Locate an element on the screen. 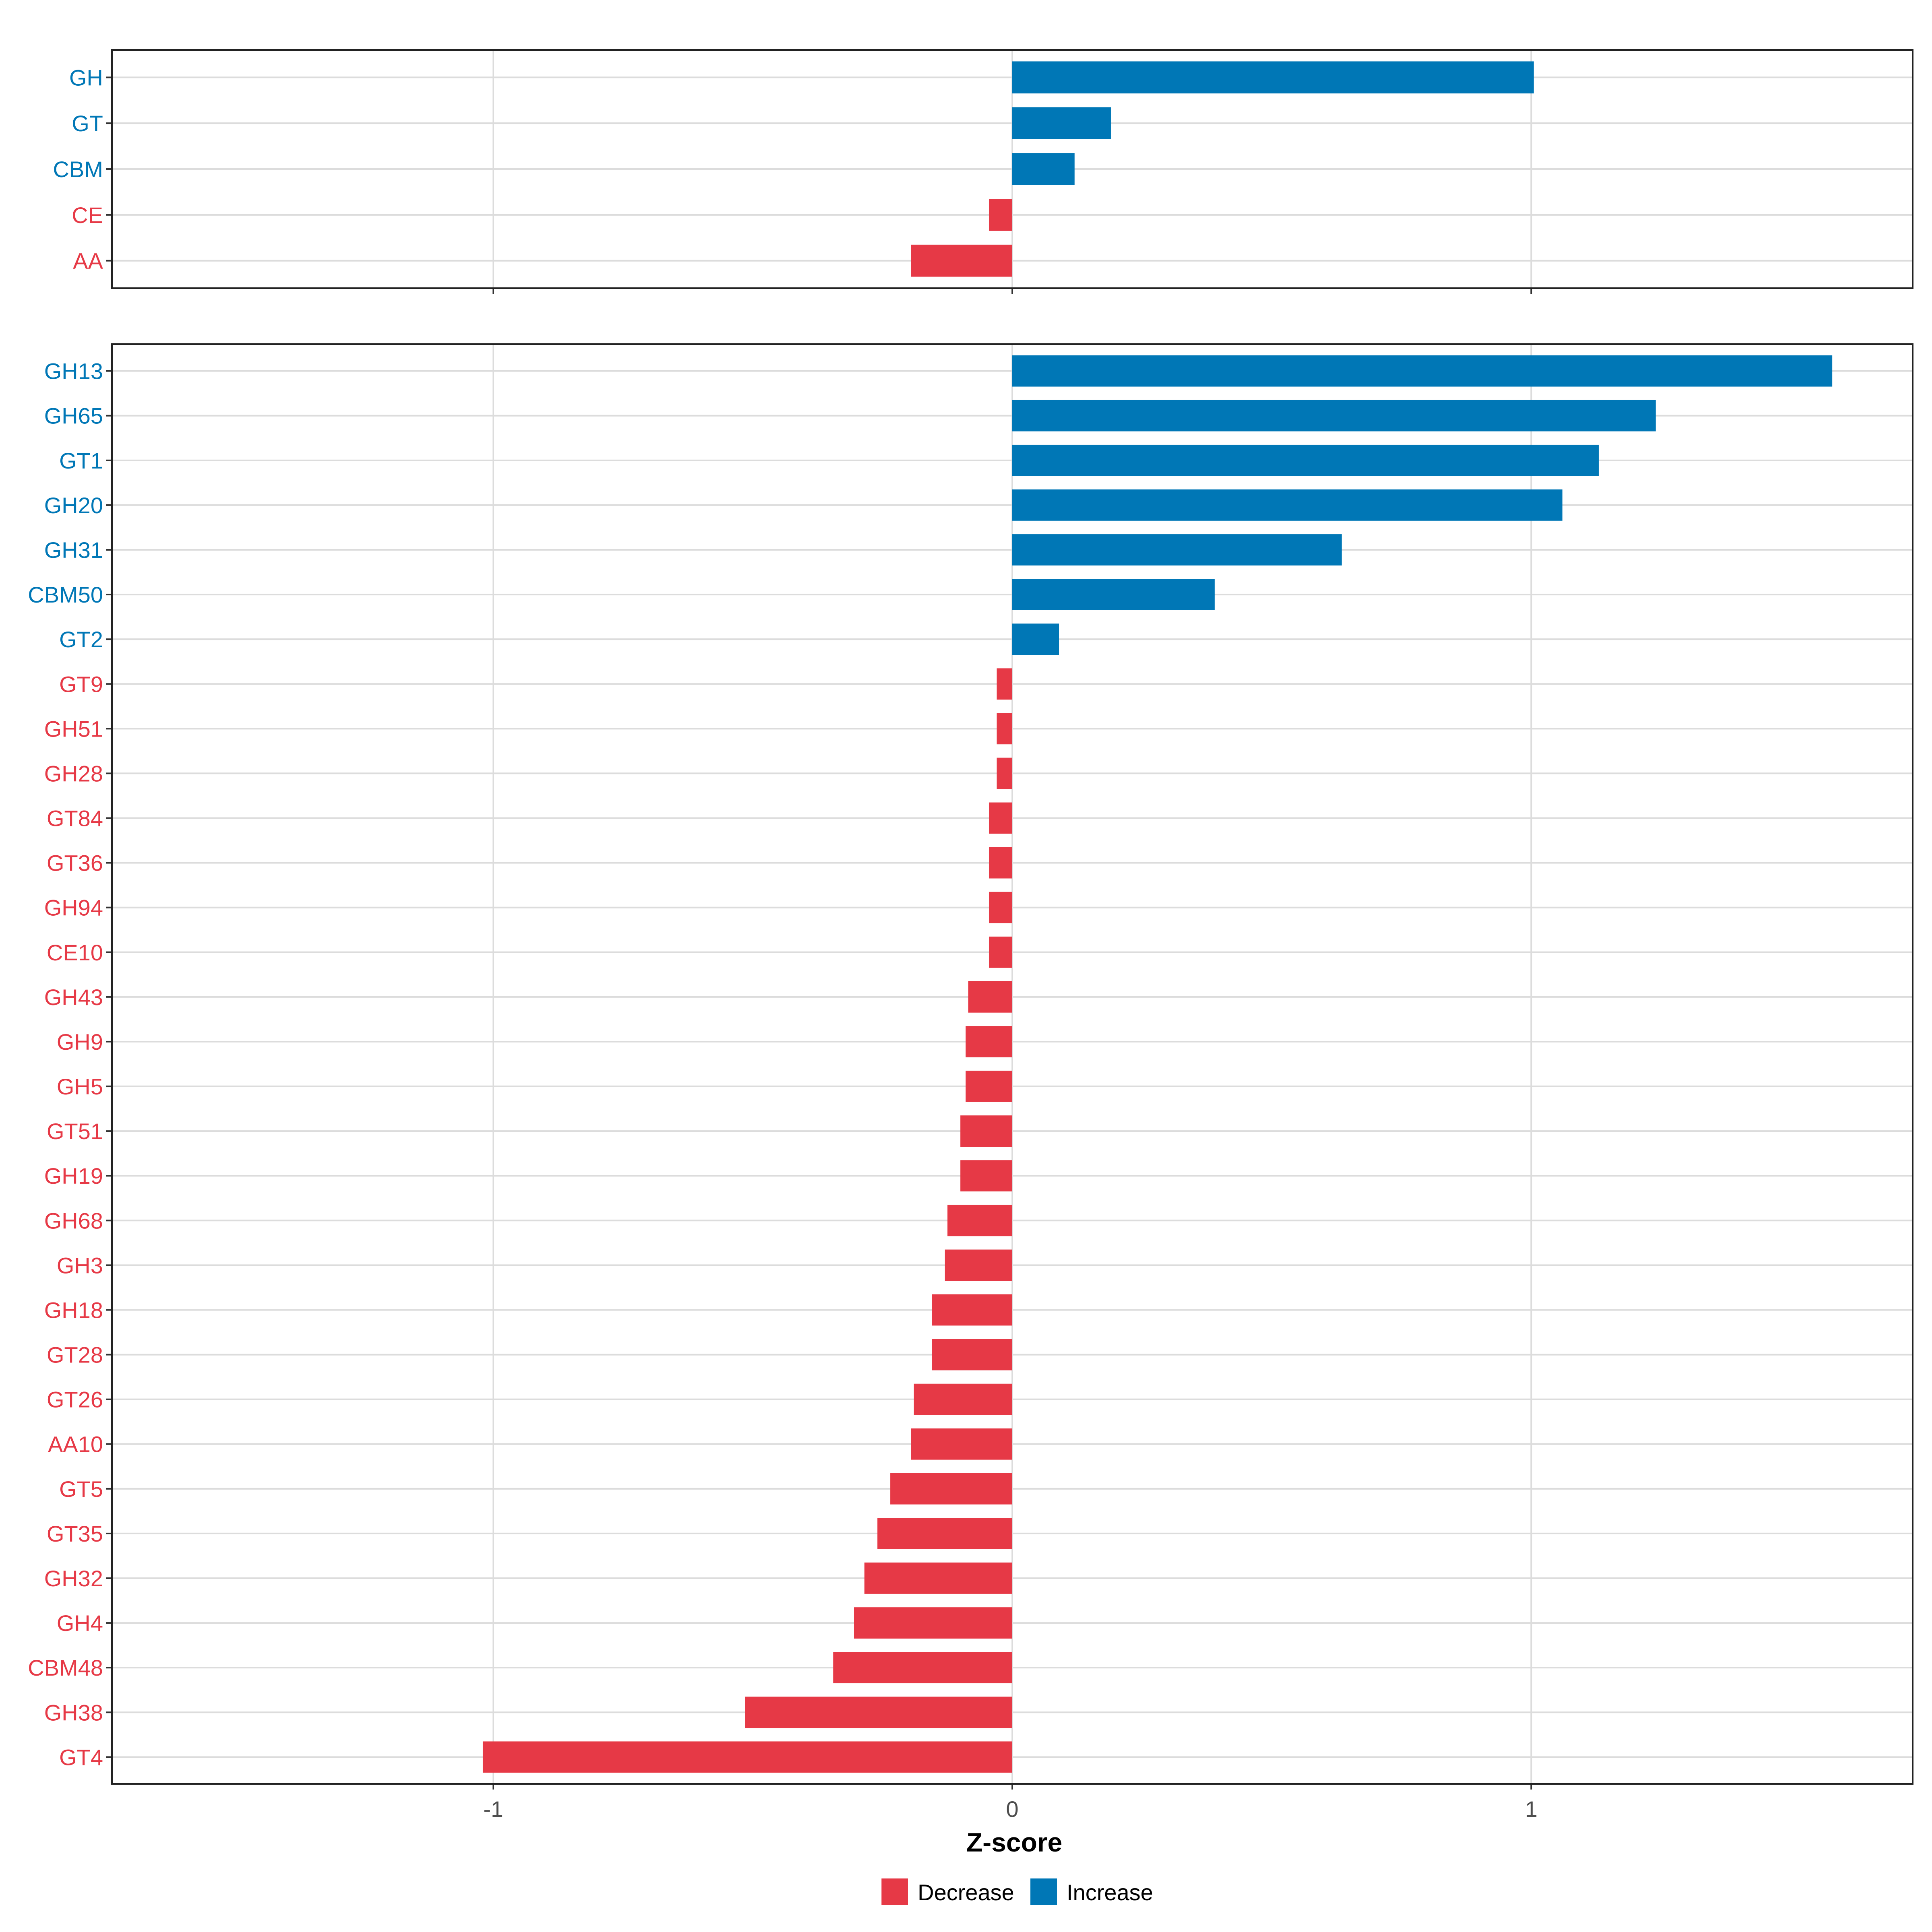 Image resolution: width=1932 pixels, height=1932 pixels. category-label-gh9: GH9 is located at coordinates (80, 1042).